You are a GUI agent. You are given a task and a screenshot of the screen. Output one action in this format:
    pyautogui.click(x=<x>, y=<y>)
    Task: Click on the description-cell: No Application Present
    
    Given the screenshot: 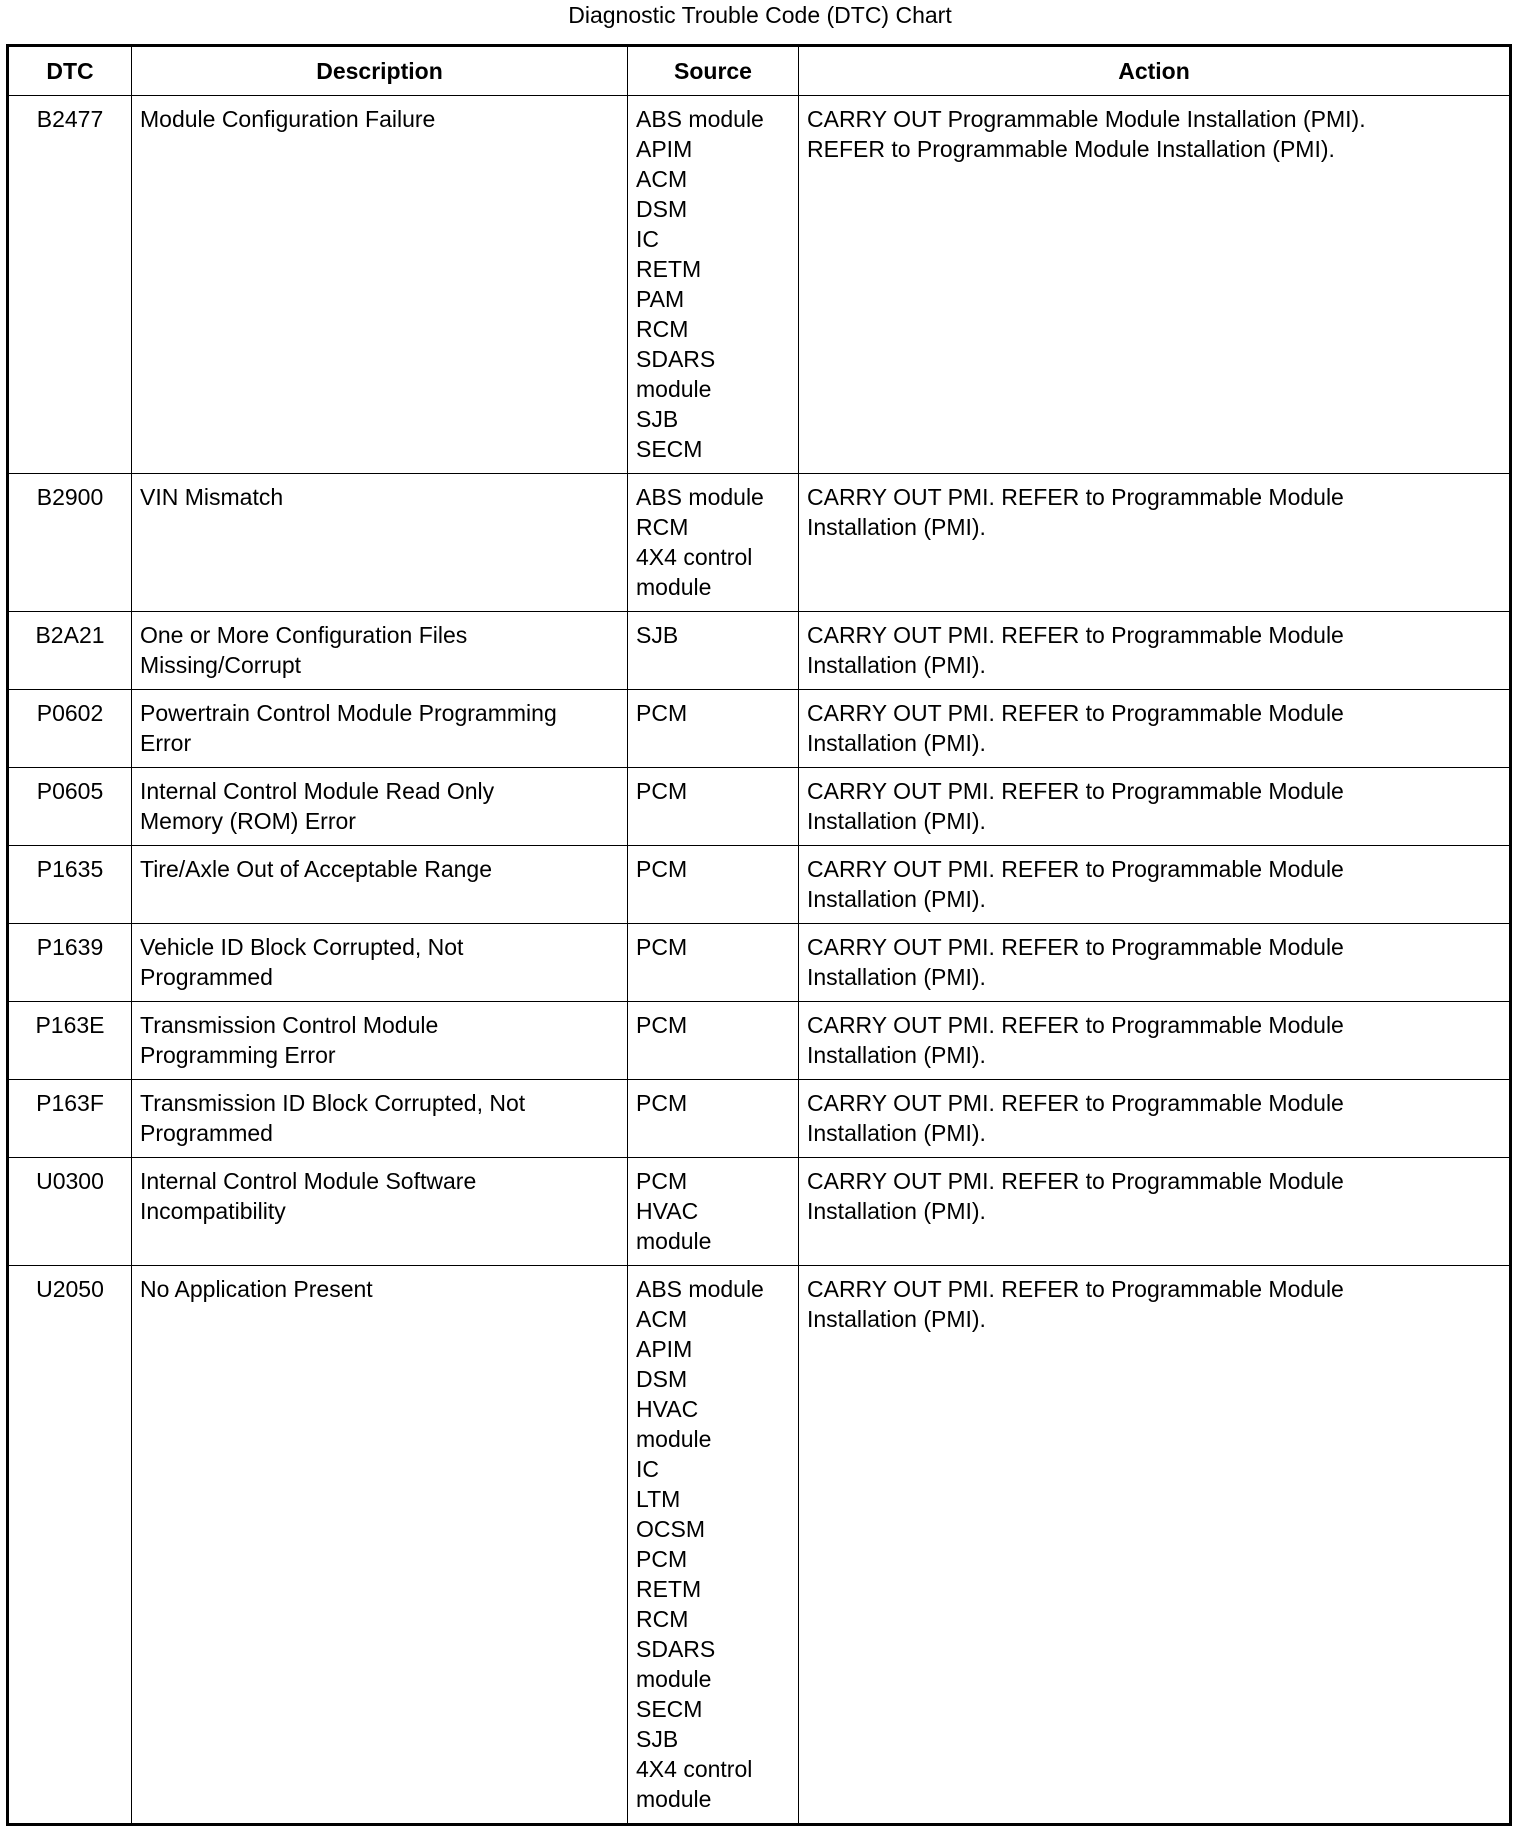 What is the action you would take?
    pyautogui.click(x=379, y=1545)
    